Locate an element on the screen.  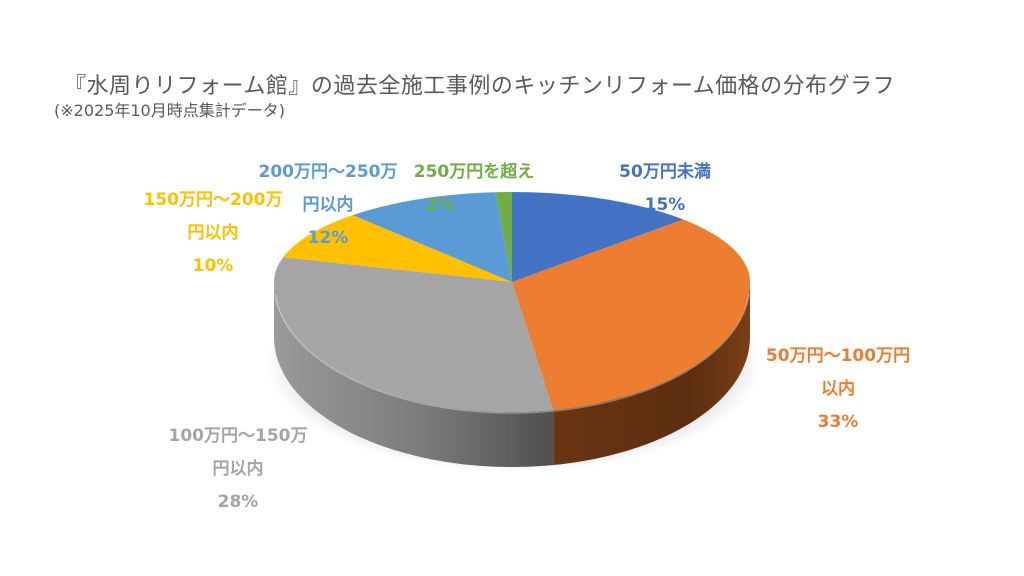
pie-rim-highlight is located at coordinates (512, 354).